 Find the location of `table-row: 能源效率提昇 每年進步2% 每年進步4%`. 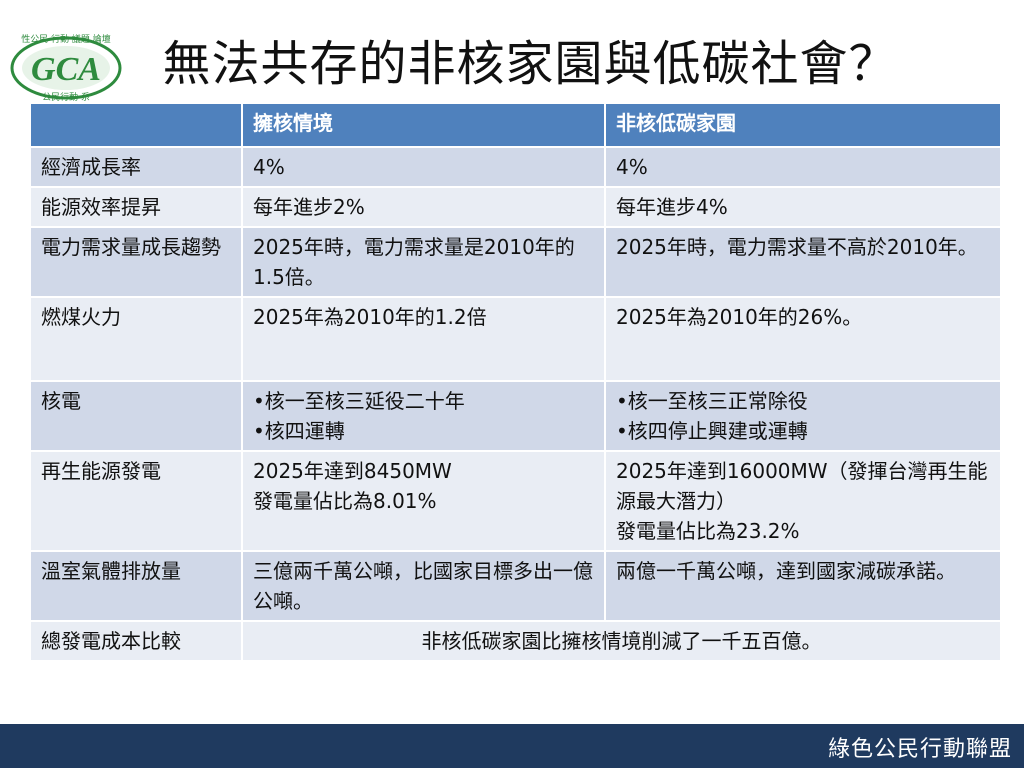

table-row: 能源效率提昇 每年進步2% 每年進步4% is located at coordinates (515, 207).